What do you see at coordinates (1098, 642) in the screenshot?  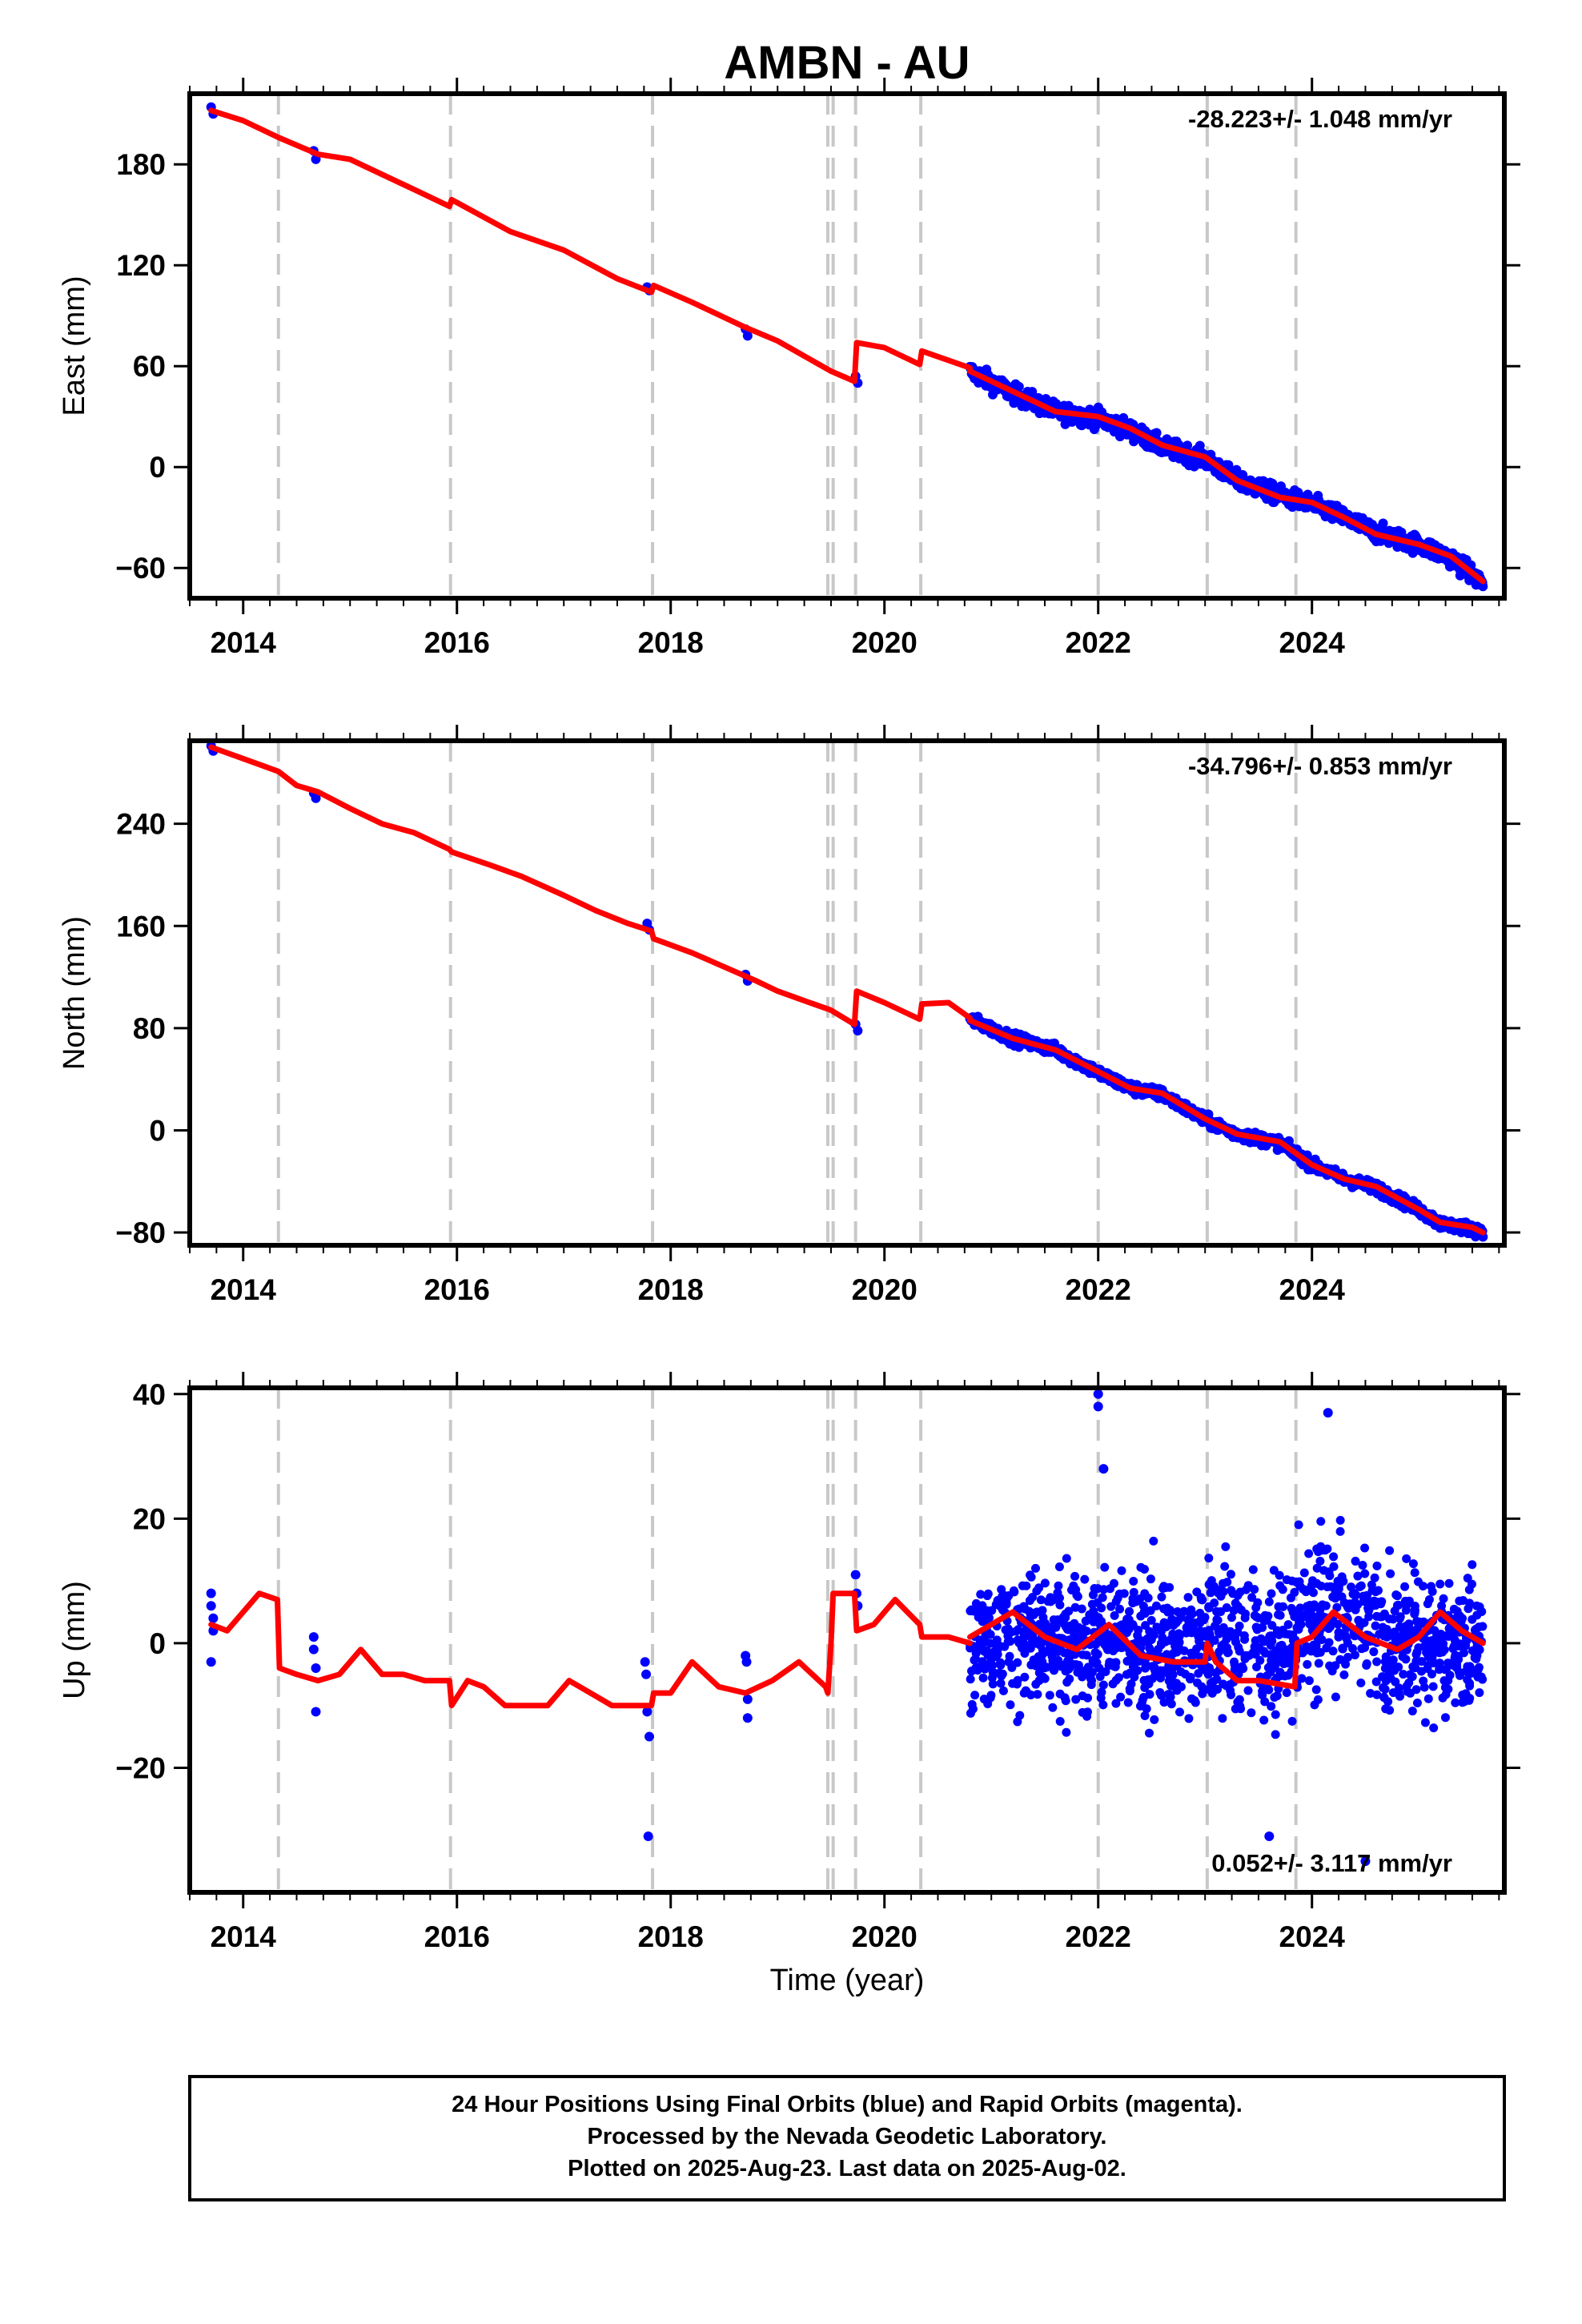 I see `east-x-tick-label: 2022` at bounding box center [1098, 642].